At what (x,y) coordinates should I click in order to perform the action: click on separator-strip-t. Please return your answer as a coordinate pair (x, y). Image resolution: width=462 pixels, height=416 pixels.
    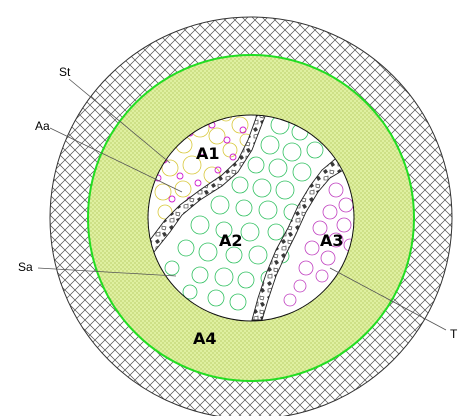
    Looking at the image, I should click on (301, 237).